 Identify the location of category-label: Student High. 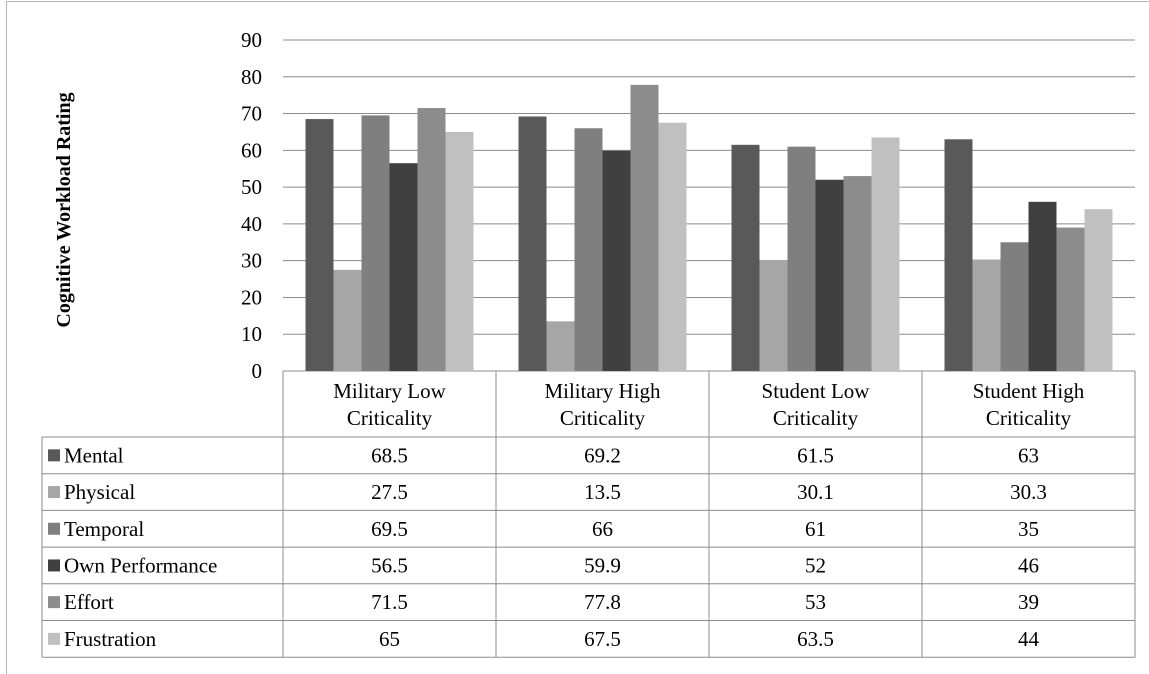
(1029, 391).